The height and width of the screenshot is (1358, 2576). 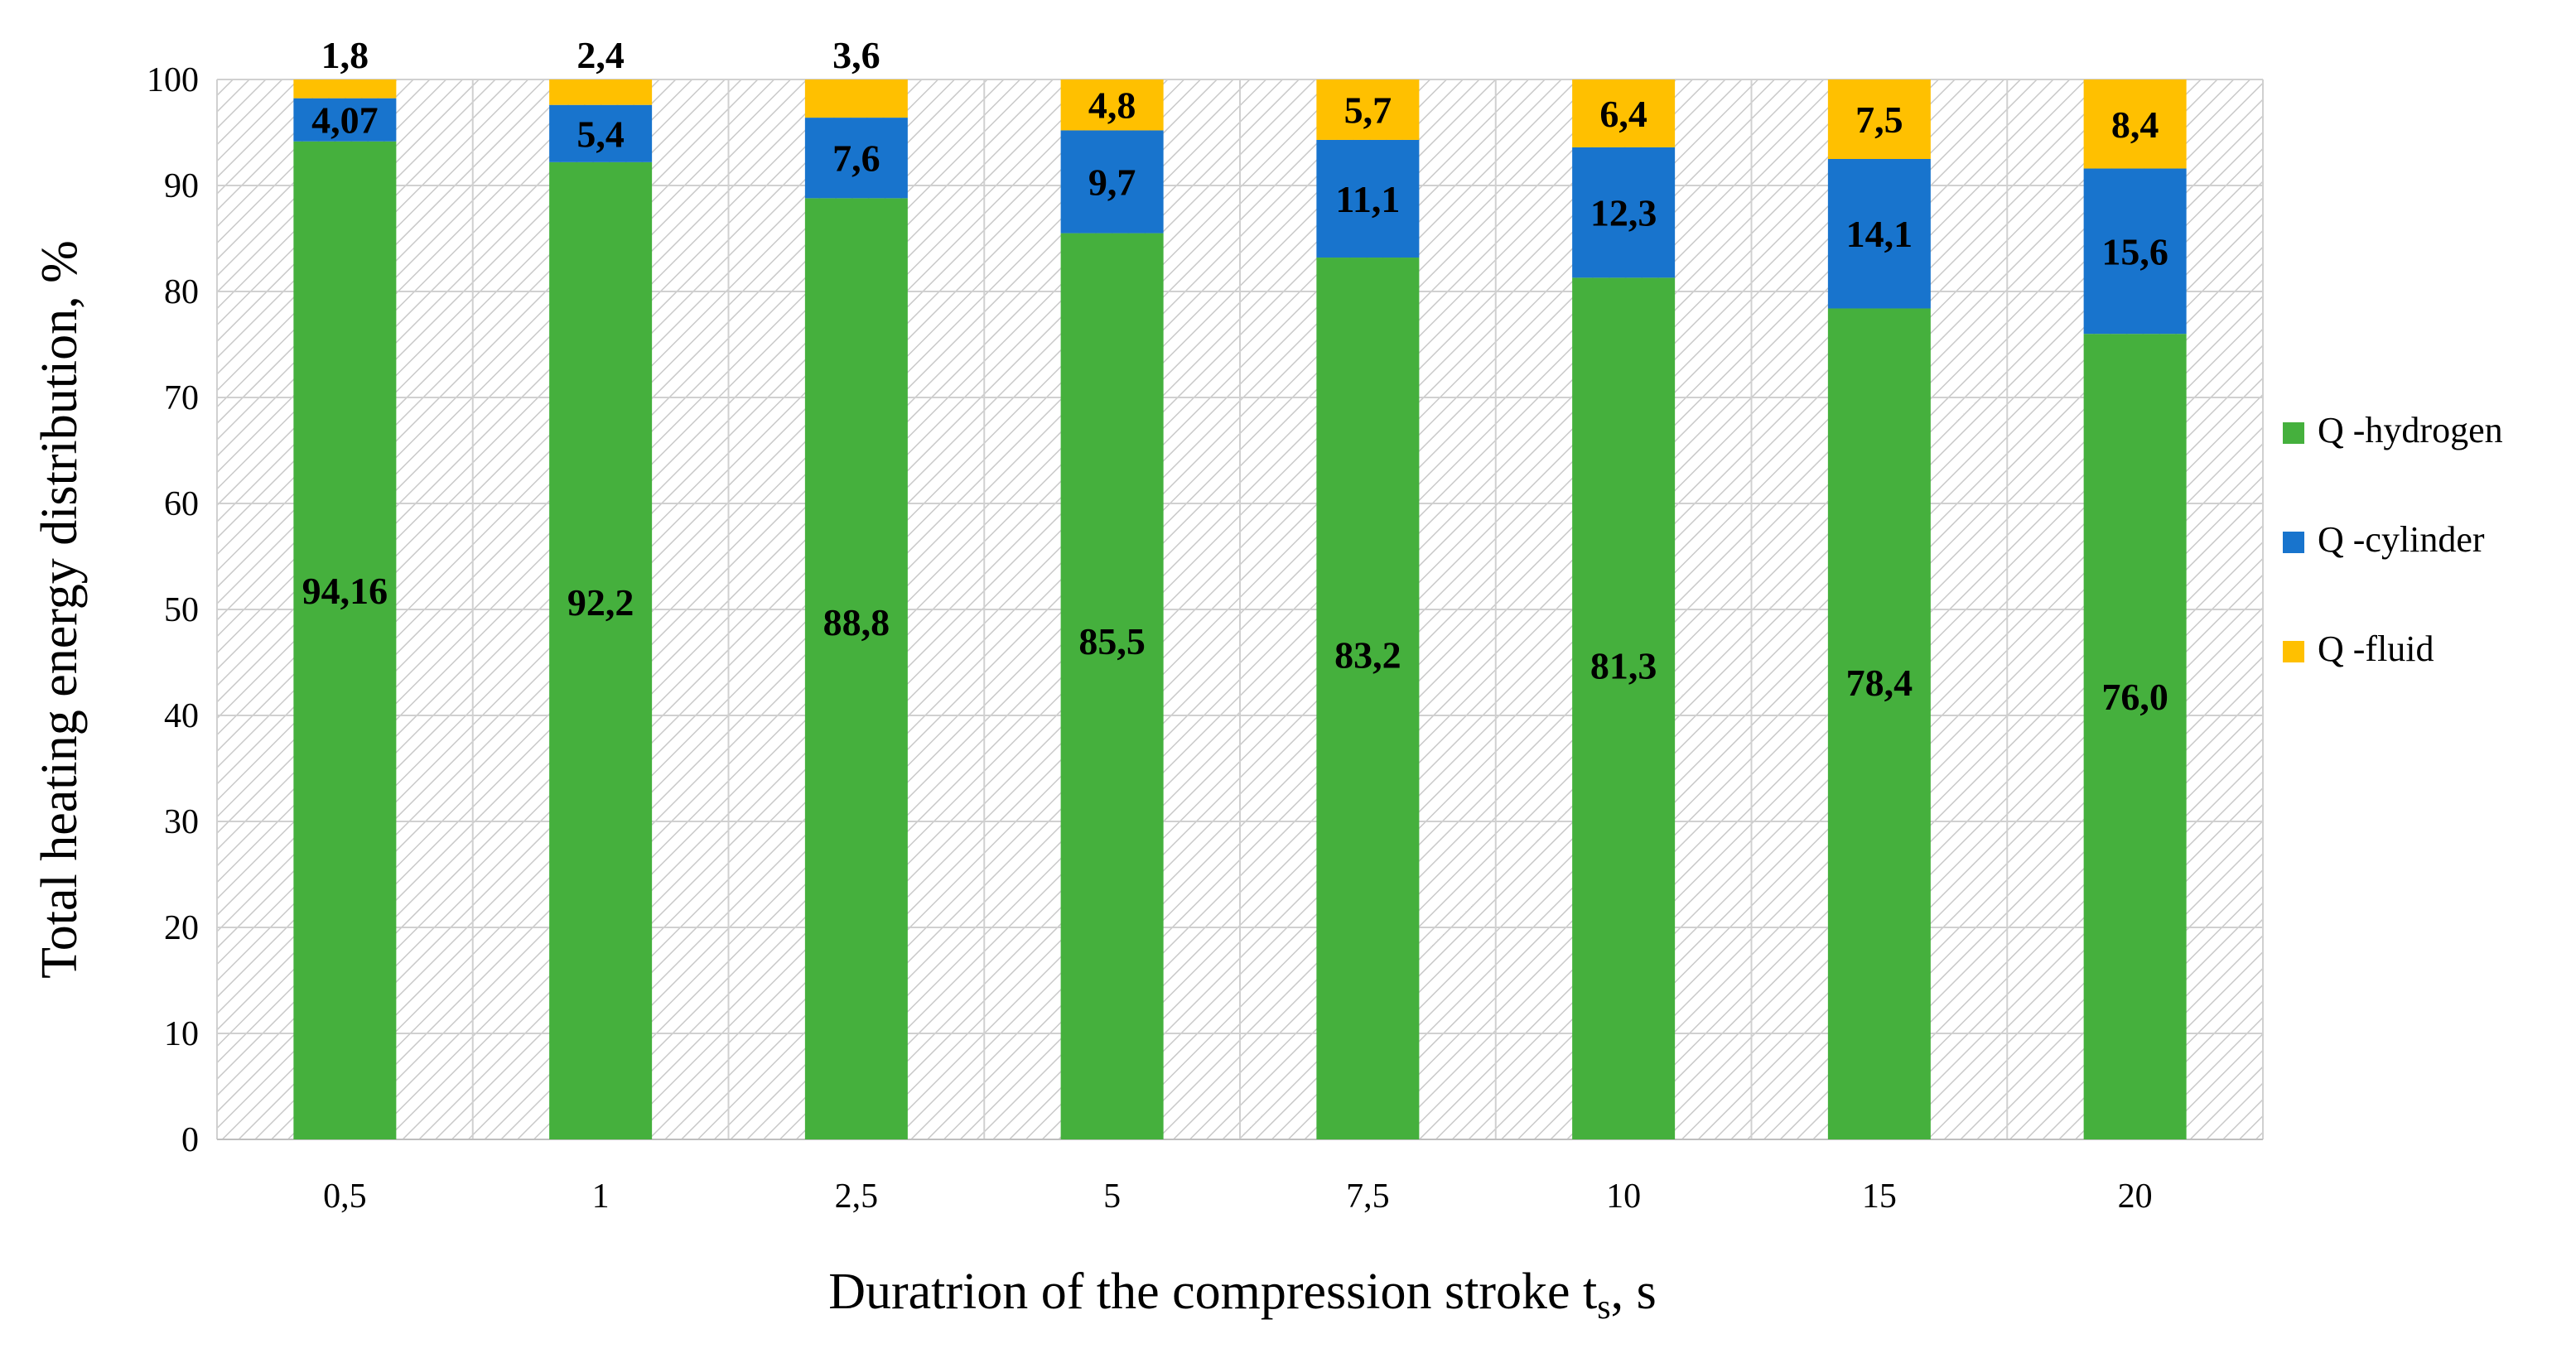 I want to click on data-label: 1,8, so click(x=345, y=55).